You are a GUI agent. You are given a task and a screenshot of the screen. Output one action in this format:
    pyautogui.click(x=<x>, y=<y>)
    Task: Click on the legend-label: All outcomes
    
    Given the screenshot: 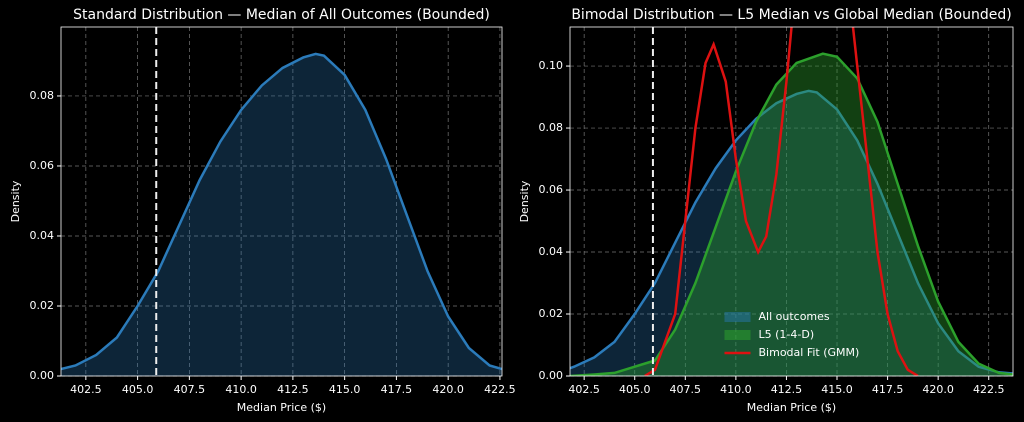 What is the action you would take?
    pyautogui.click(x=794, y=316)
    